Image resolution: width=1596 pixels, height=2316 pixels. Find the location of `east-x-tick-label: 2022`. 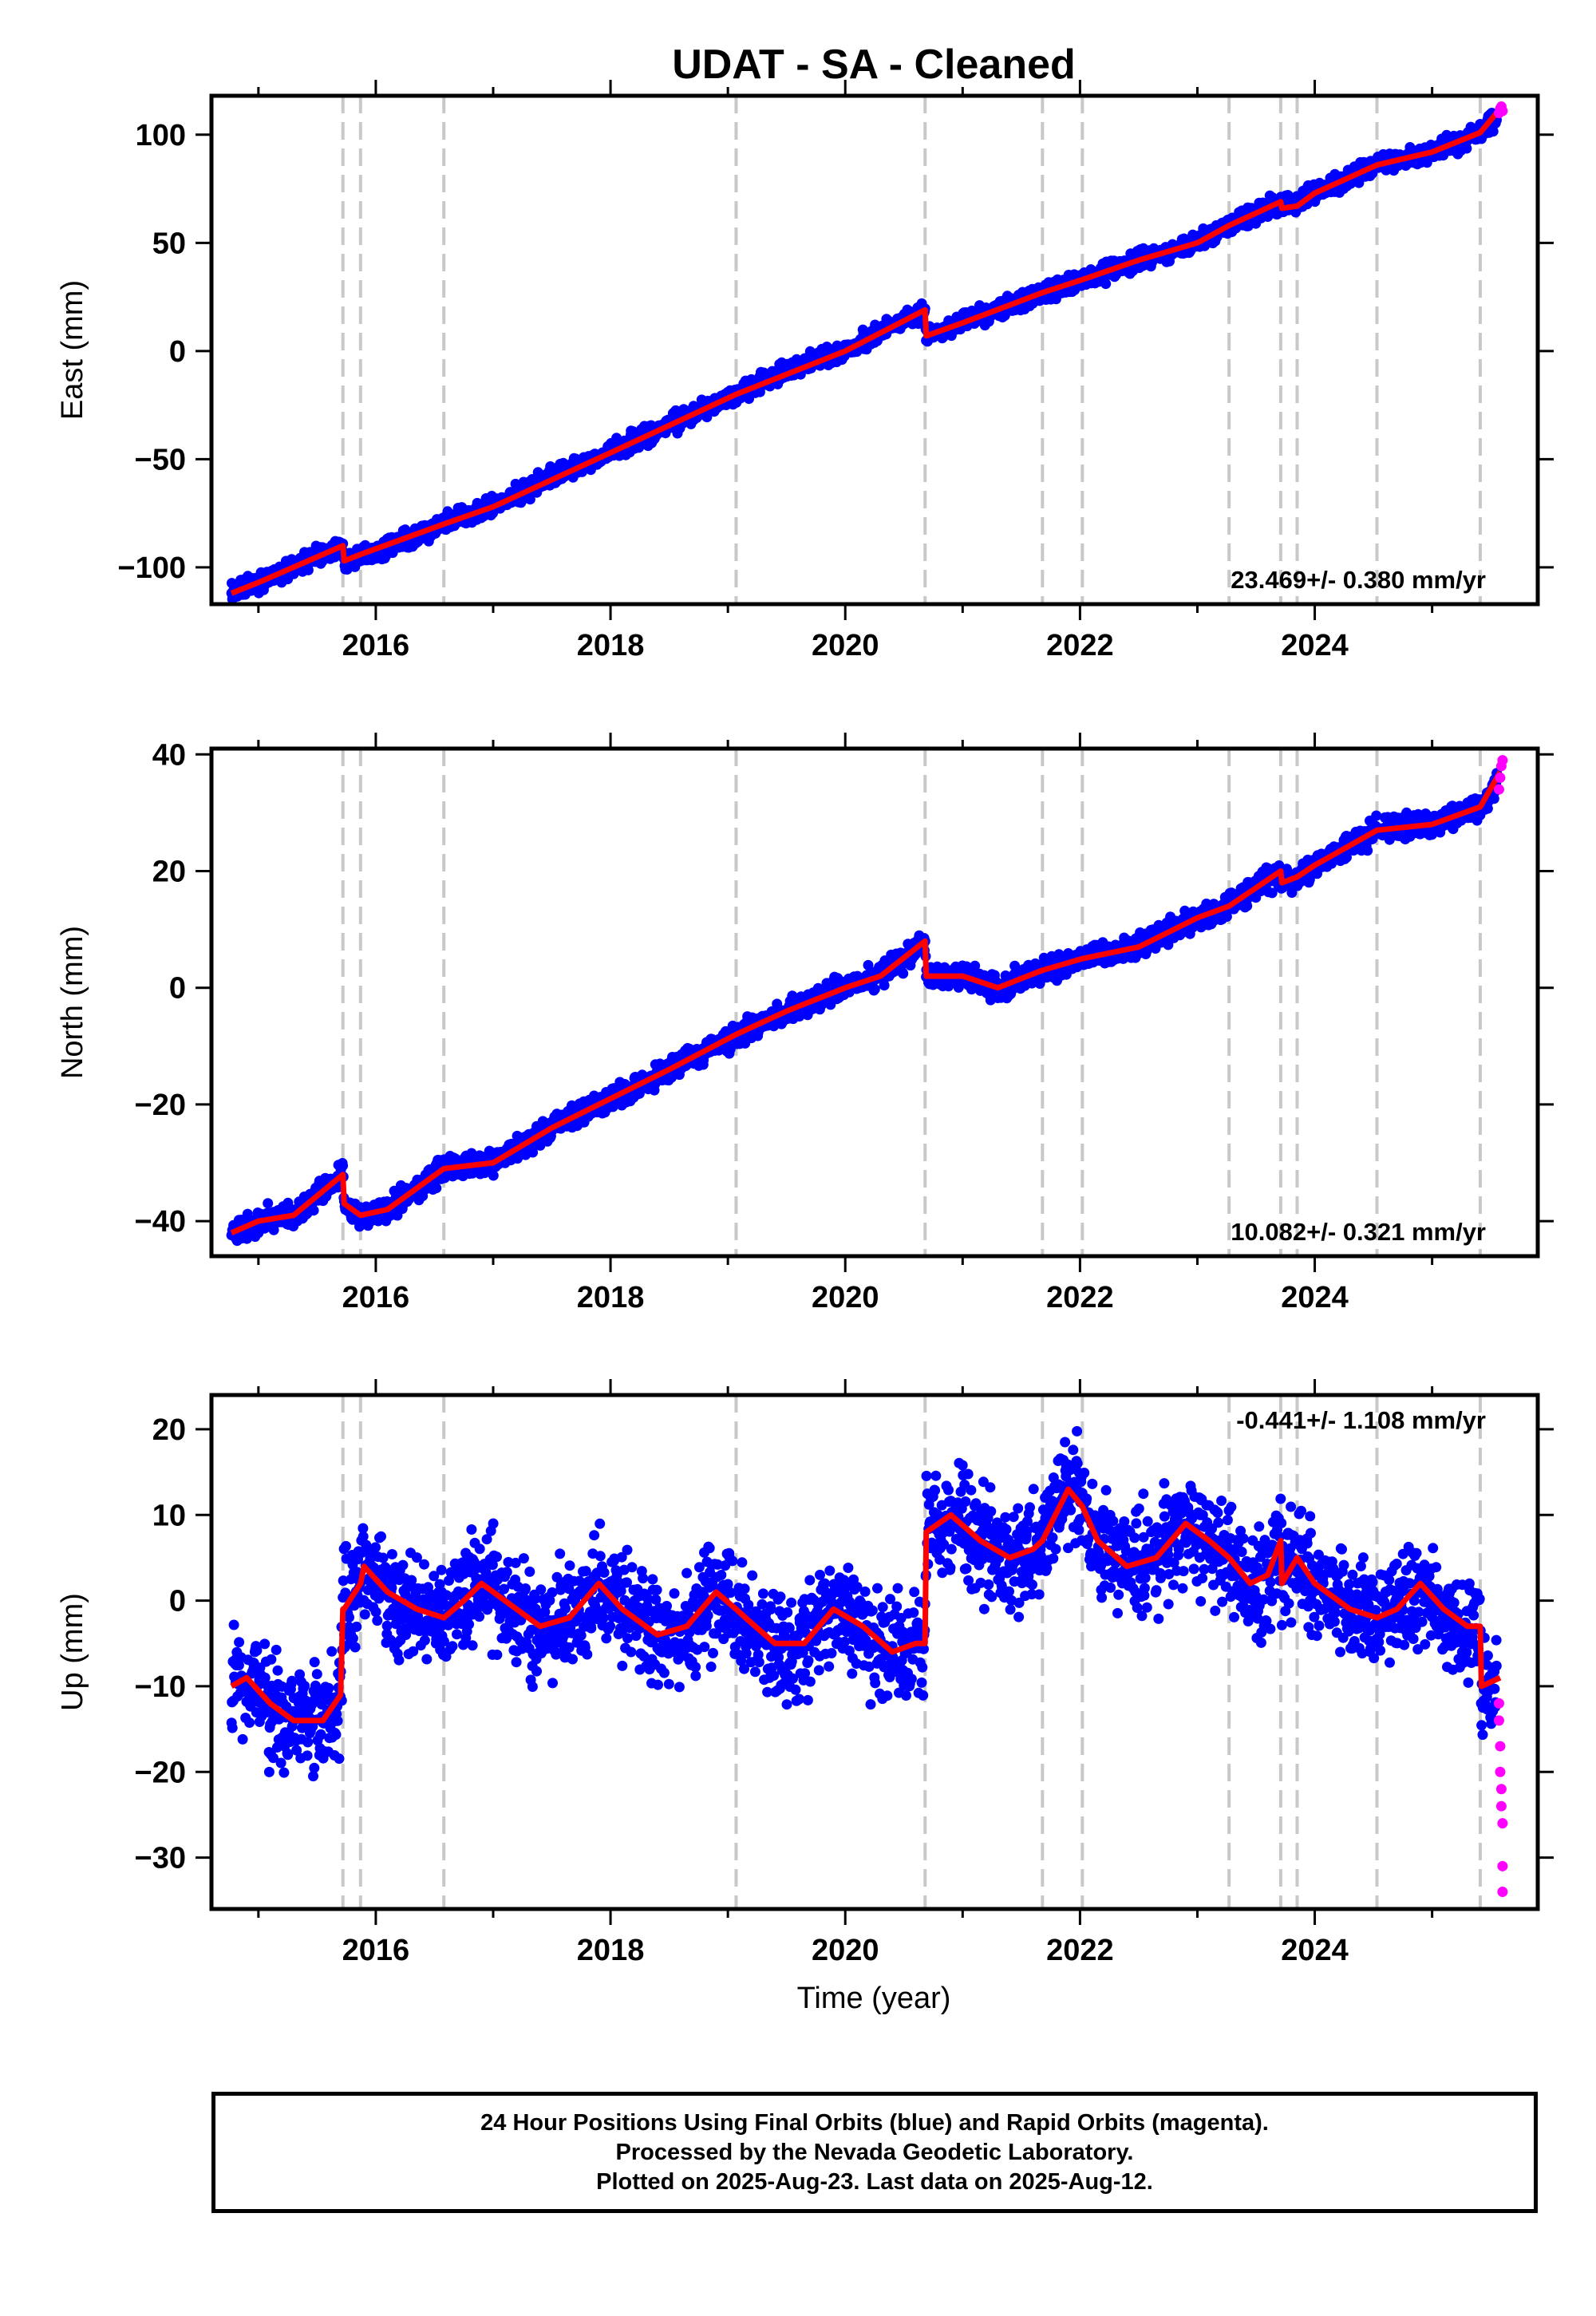

east-x-tick-label: 2022 is located at coordinates (1080, 645).